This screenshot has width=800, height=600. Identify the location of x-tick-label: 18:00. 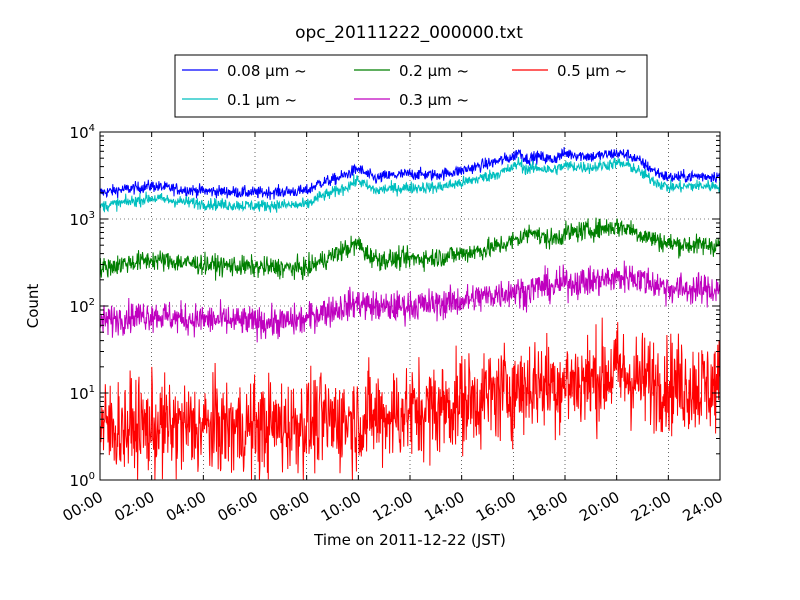
(548, 506).